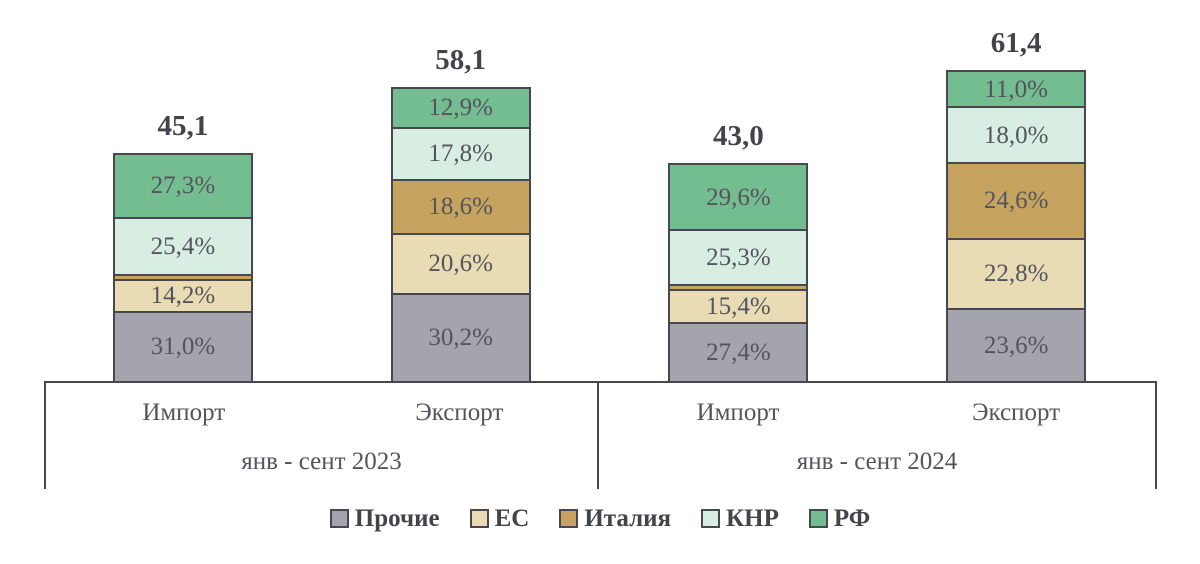 This screenshot has height=564, width=1200. What do you see at coordinates (628, 518) in the screenshot?
I see `legend-label-italy: Италия` at bounding box center [628, 518].